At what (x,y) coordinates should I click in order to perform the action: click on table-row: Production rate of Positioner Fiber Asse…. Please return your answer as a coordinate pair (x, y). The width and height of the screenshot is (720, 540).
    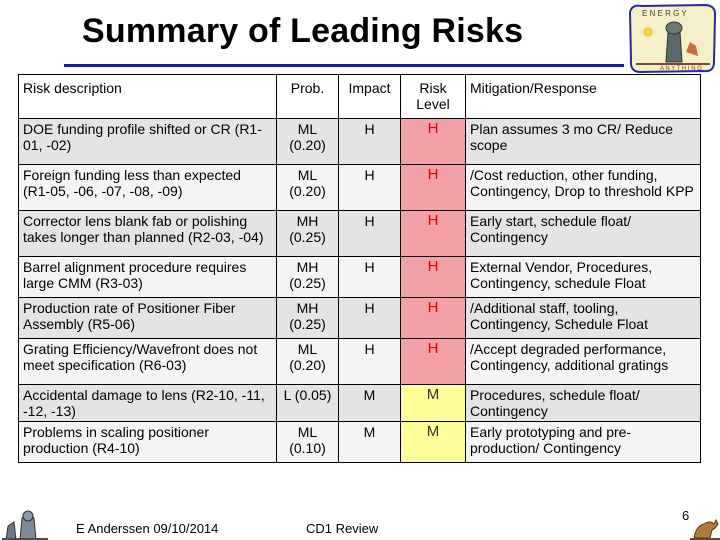
    Looking at the image, I should click on (359, 318).